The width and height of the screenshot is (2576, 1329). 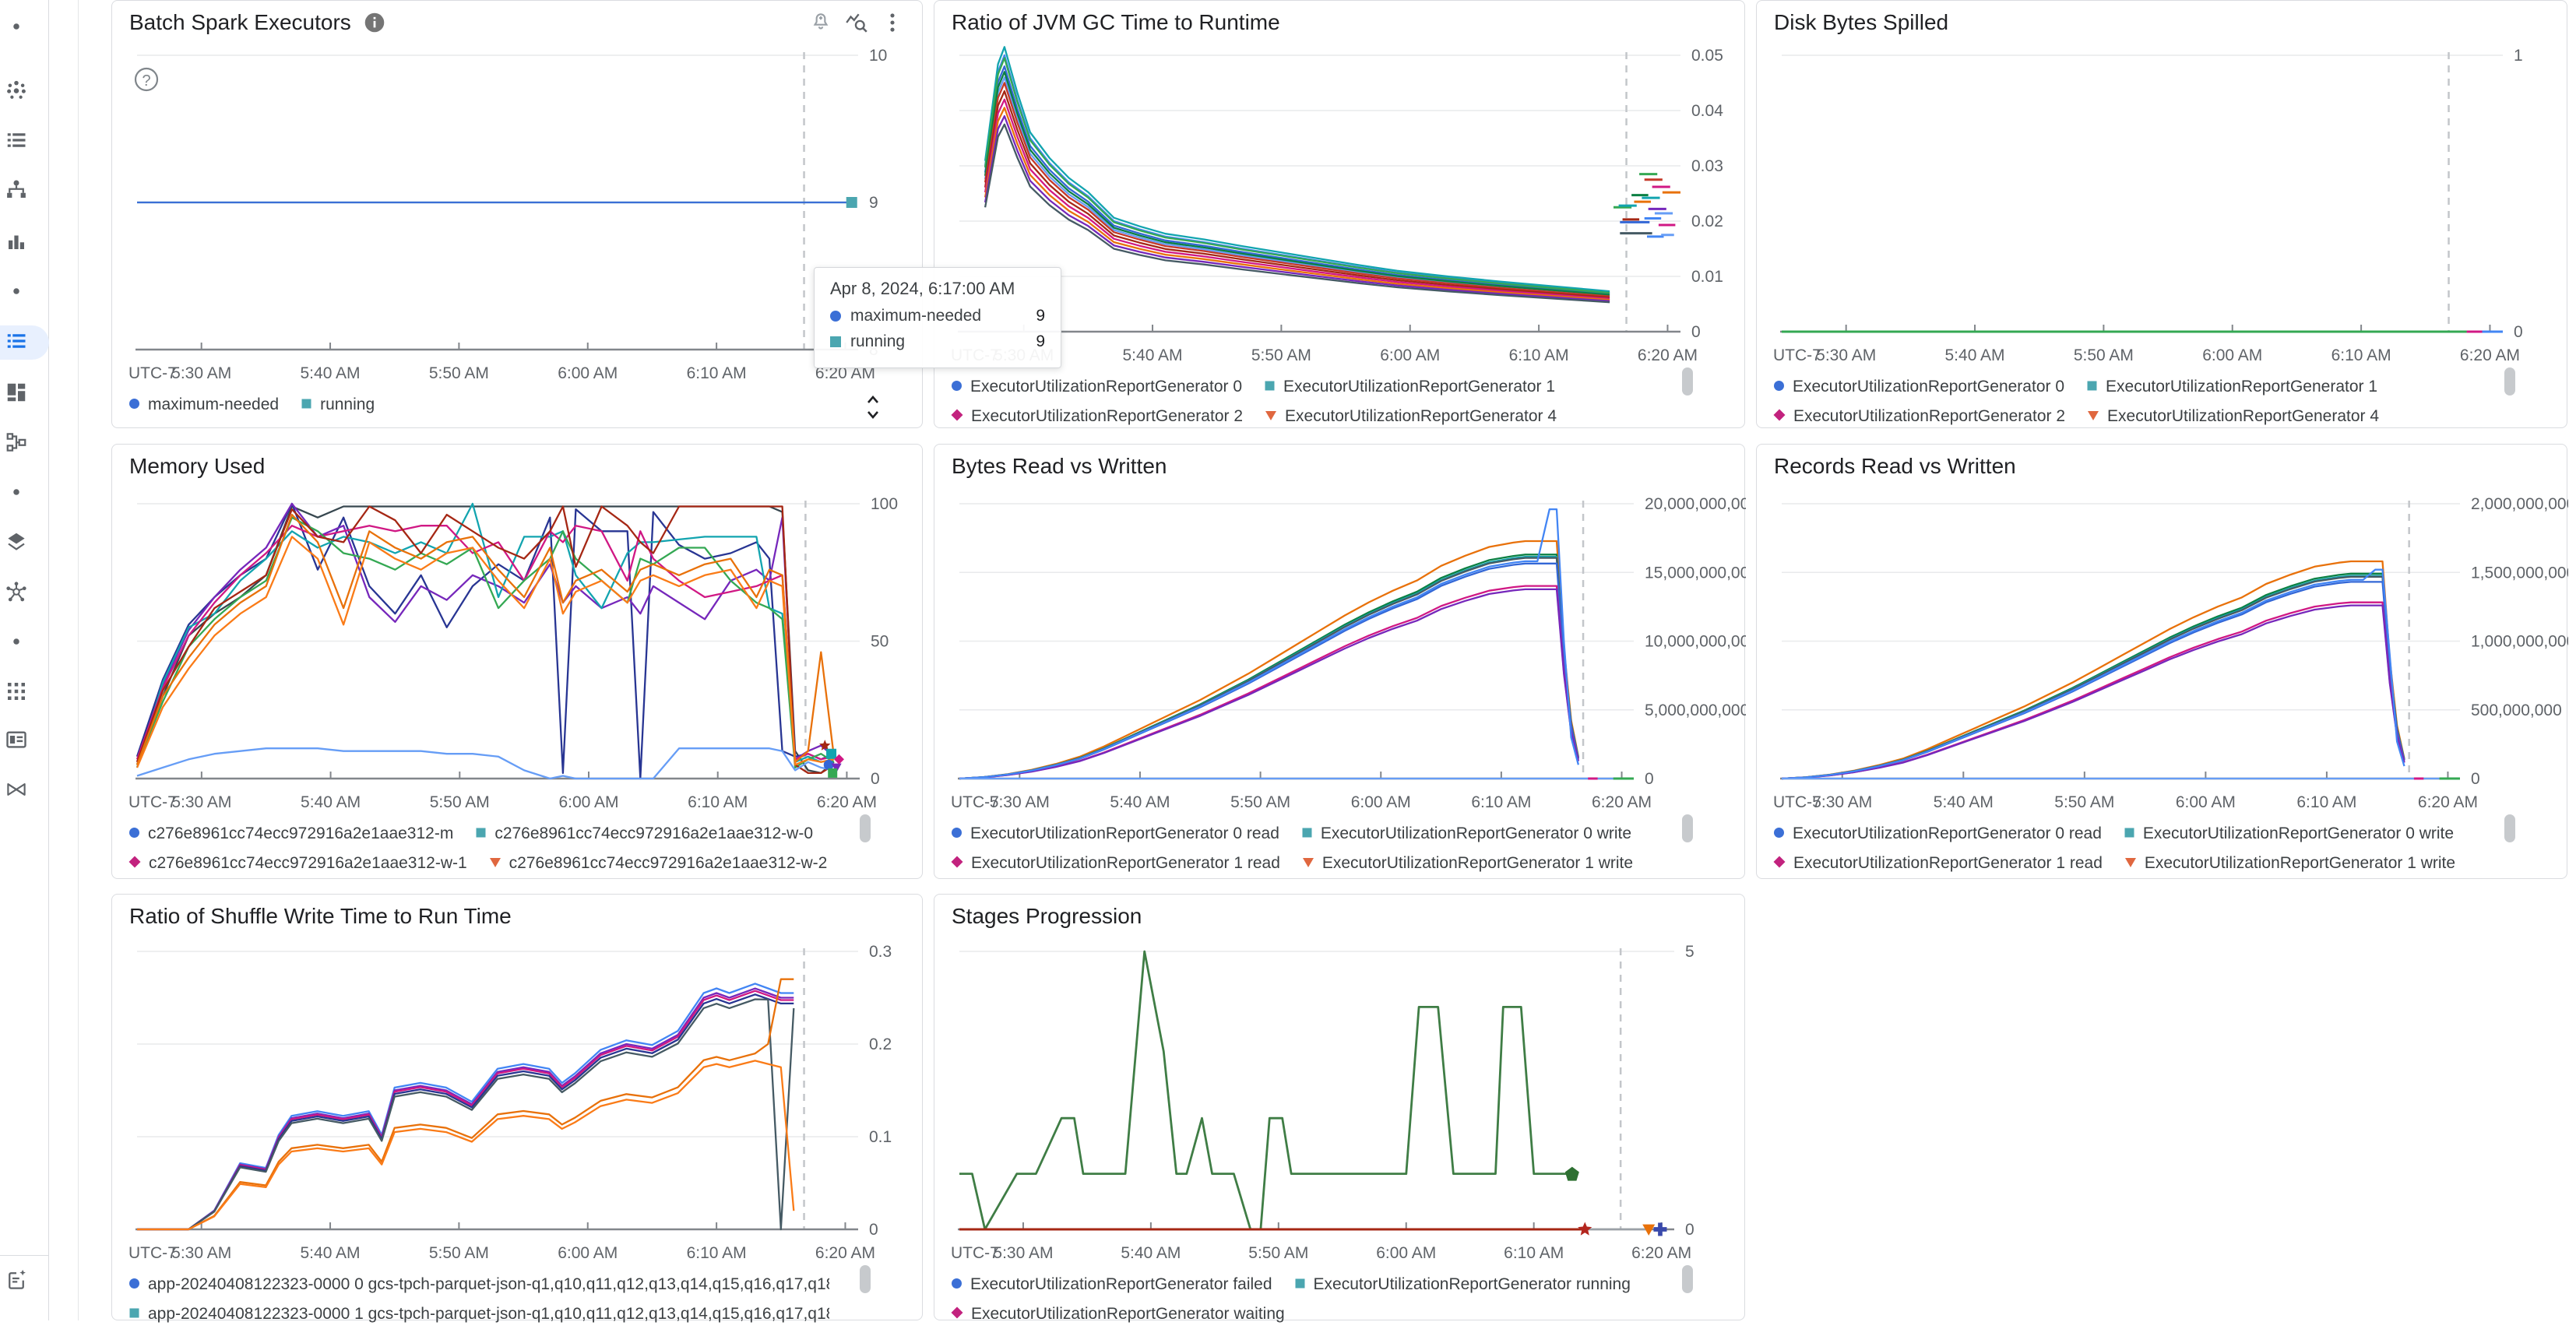 What do you see at coordinates (916, 316) in the screenshot?
I see `tooltip-series-label: maximum-needed` at bounding box center [916, 316].